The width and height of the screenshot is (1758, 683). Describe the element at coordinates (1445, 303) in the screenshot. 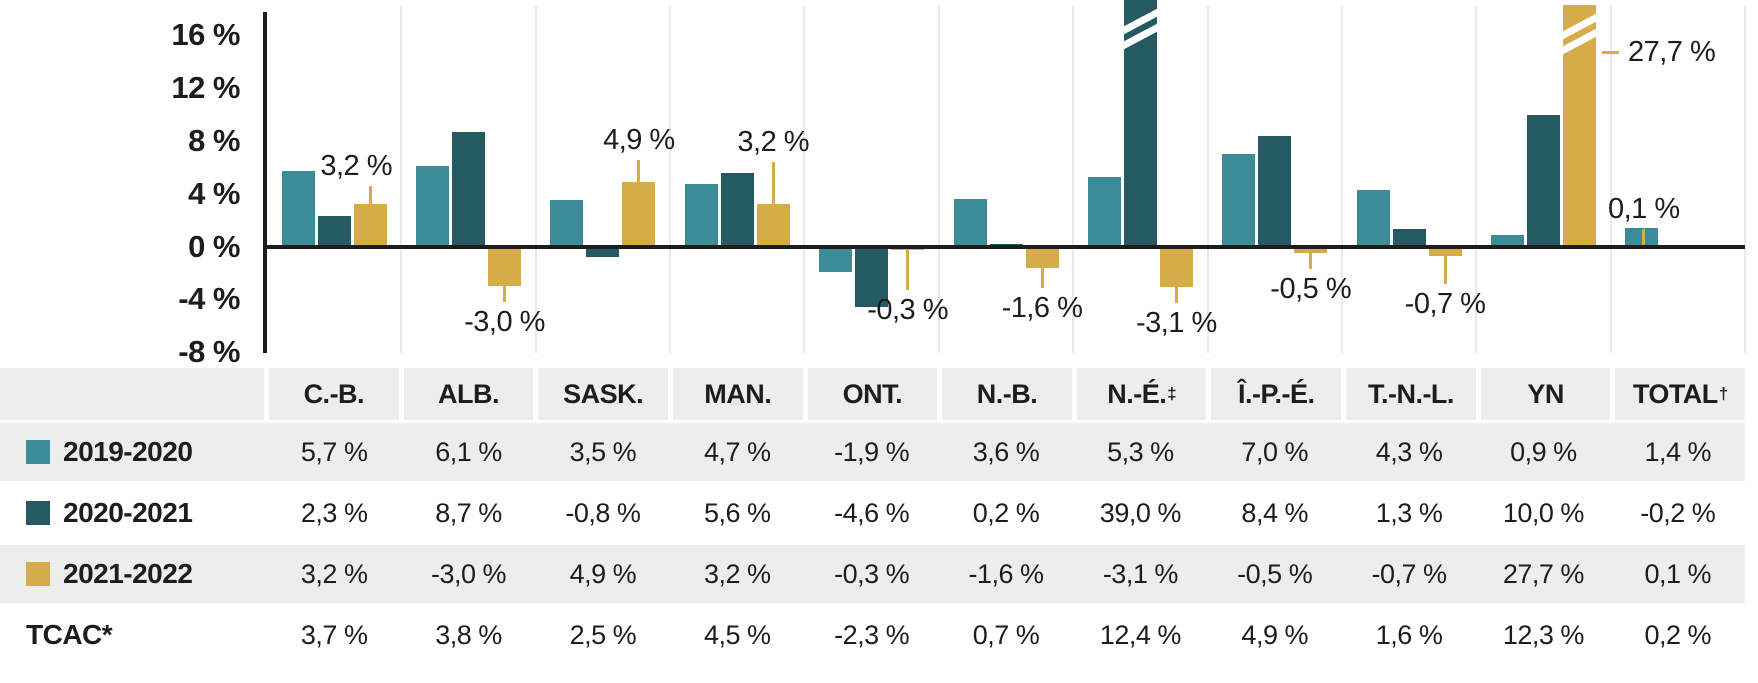

I see `callout-value-label: -0,7 %` at that location.